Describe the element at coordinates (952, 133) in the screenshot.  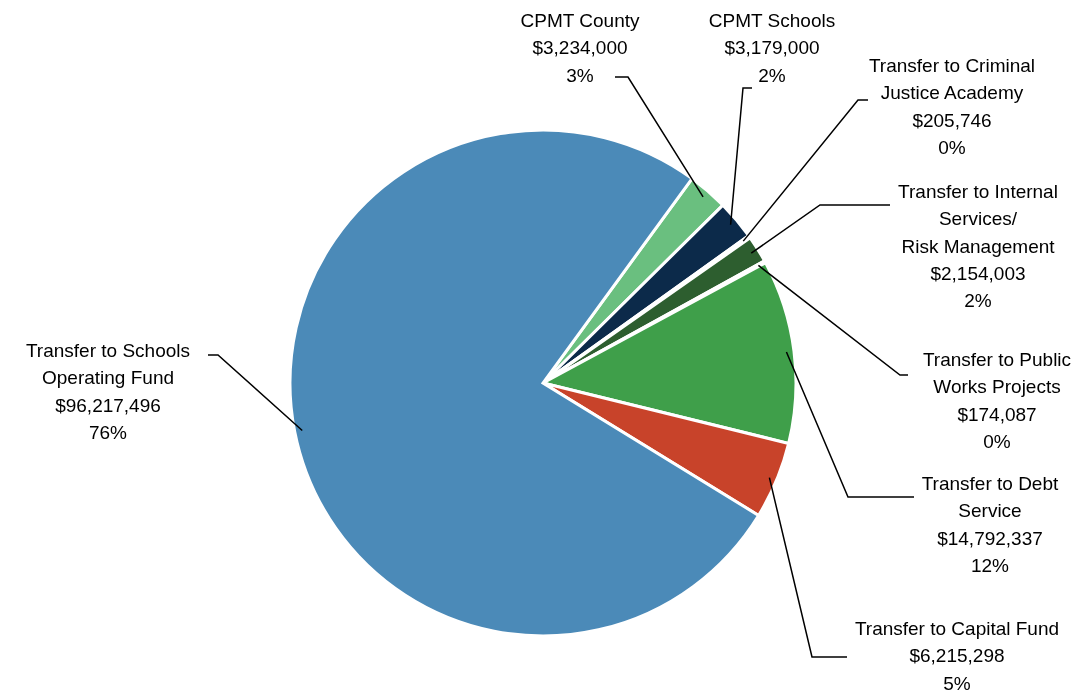
I see `data-label: $205,746 0%` at that location.